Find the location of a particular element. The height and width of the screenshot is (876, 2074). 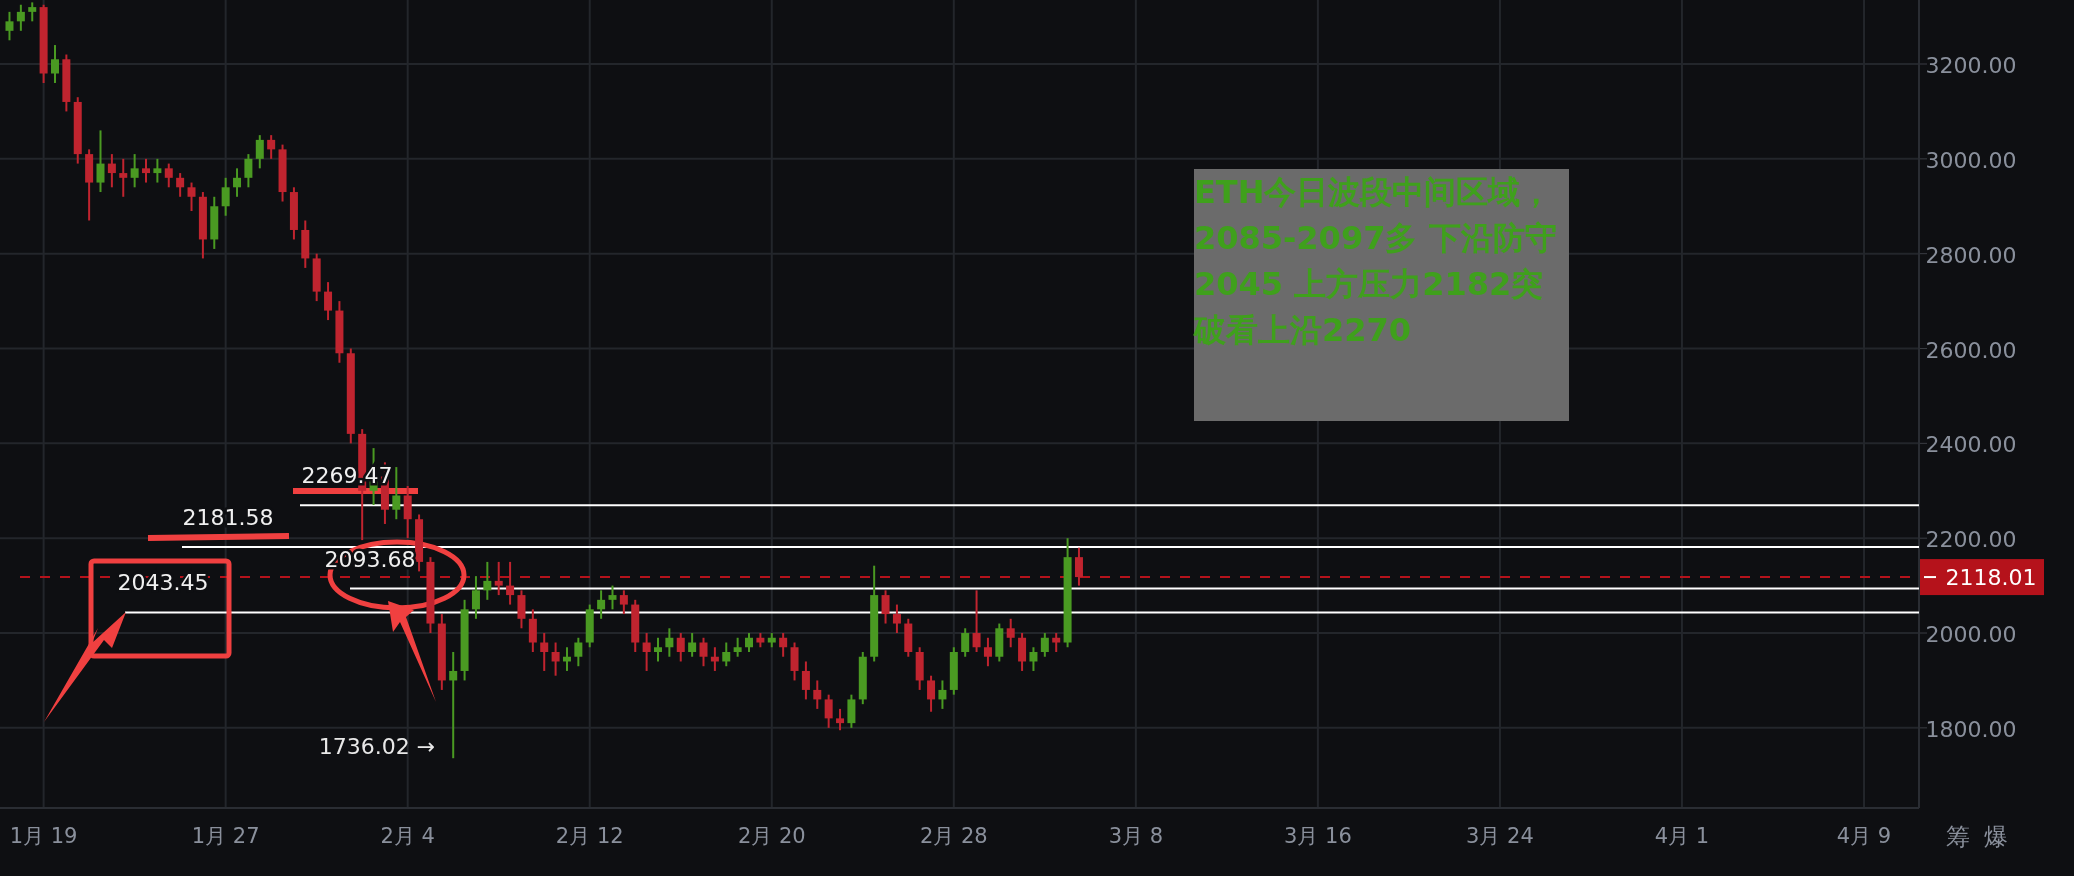

x-tick-label: 2月 12 is located at coordinates (589, 836).